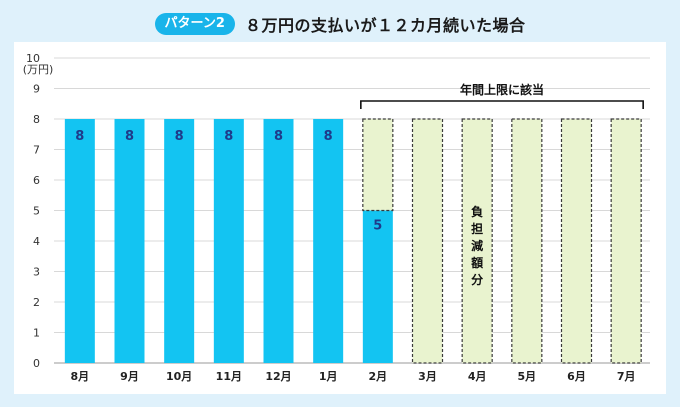  I want to click on reduction-label-char: 負, so click(477, 211).